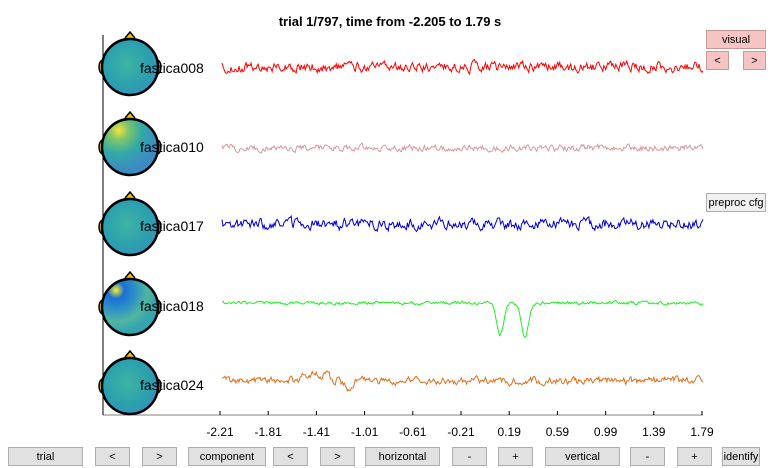  What do you see at coordinates (227, 456) in the screenshot?
I see `component-button: component` at bounding box center [227, 456].